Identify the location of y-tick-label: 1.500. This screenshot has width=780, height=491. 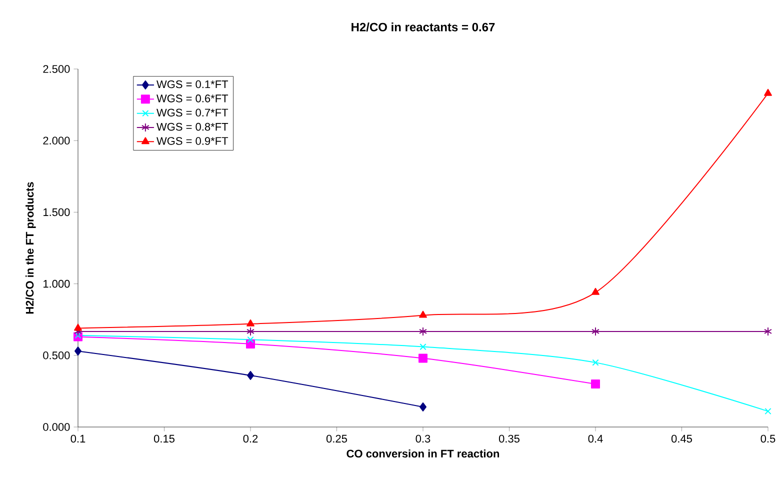
(57, 212).